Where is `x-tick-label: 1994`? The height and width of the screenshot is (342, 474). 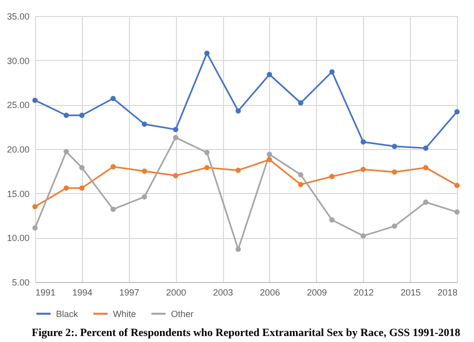 x-tick-label: 1994 is located at coordinates (82, 293).